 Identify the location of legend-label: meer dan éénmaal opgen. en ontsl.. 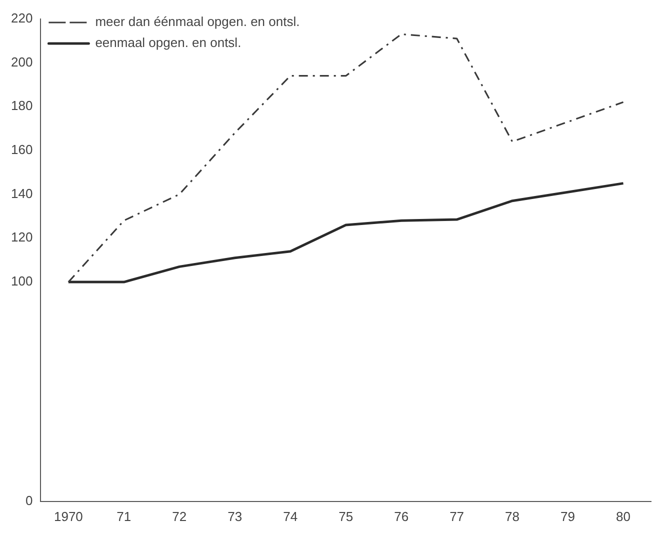
(197, 22).